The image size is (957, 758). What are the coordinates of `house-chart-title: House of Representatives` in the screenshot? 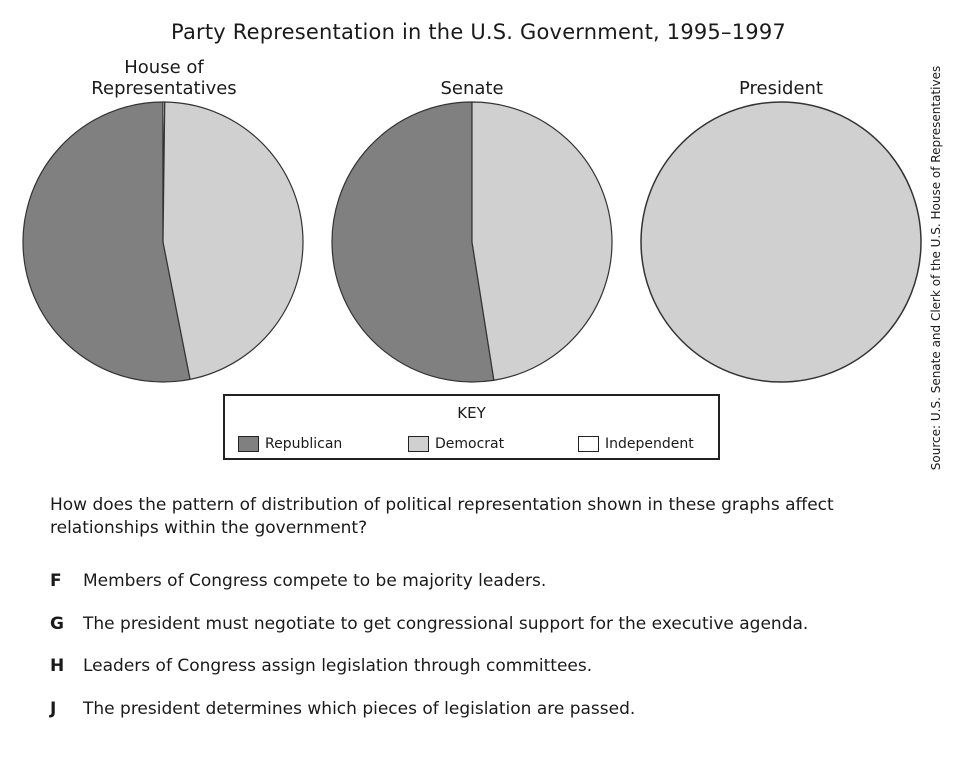 It's located at (164, 78).